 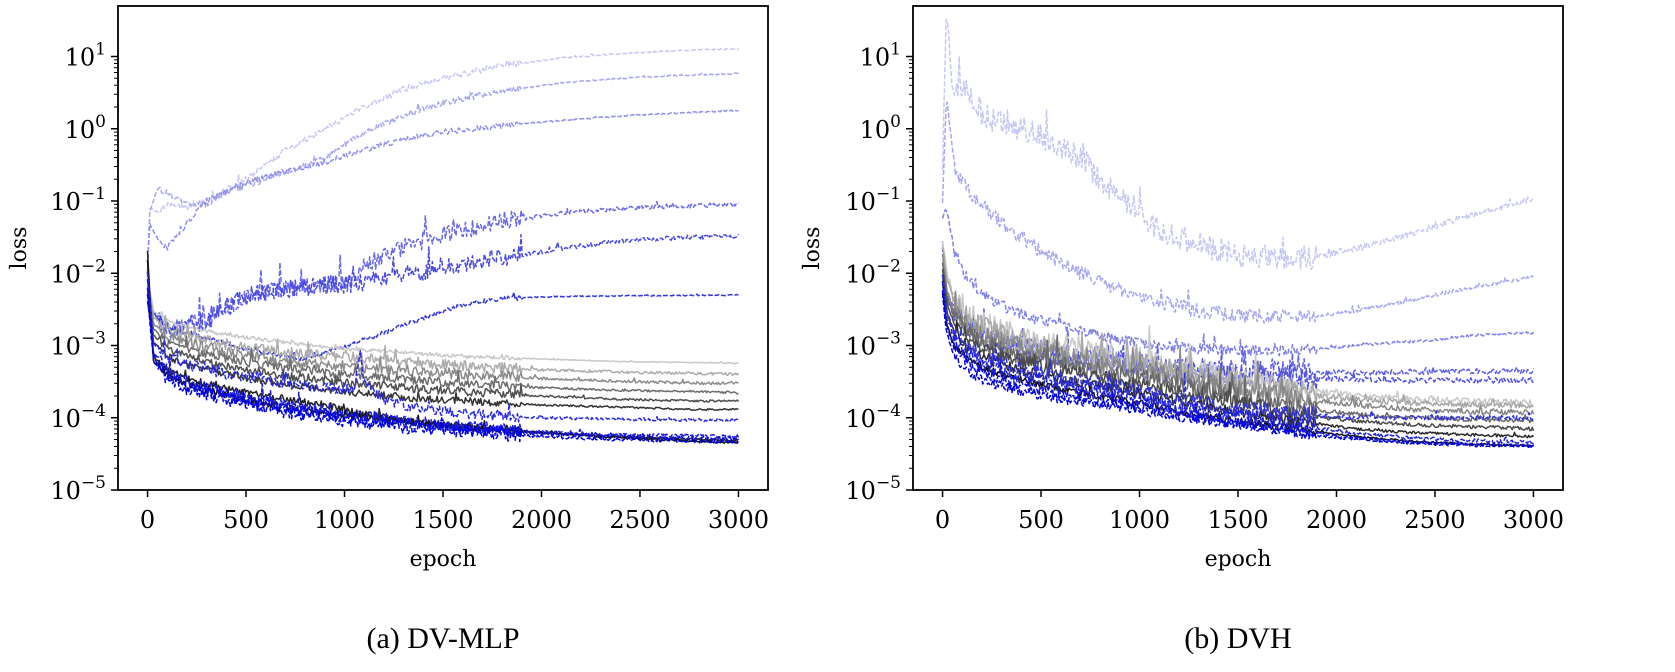 What do you see at coordinates (1237, 638) in the screenshot?
I see `panel-caption: (b) DVH` at bounding box center [1237, 638].